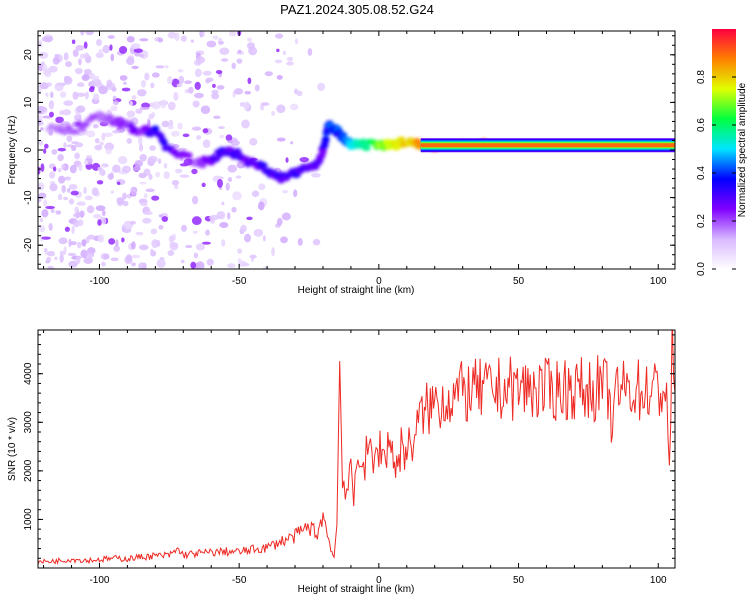  I want to click on spectrogram-y-tick-label: 10, so click(28, 102).